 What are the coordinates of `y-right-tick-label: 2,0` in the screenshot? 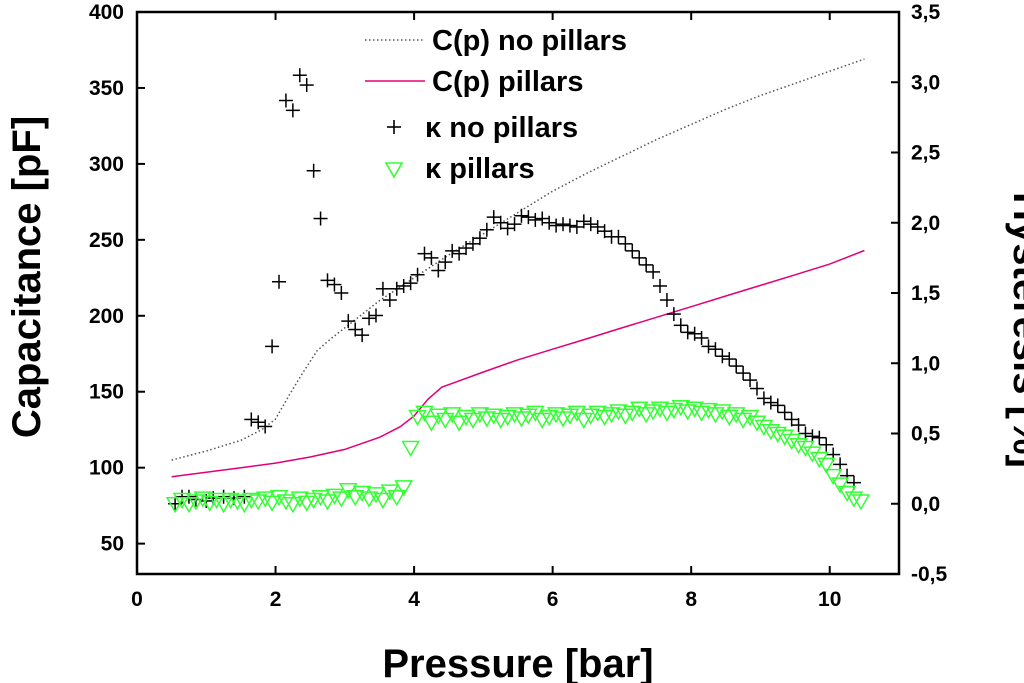 It's located at (925, 223).